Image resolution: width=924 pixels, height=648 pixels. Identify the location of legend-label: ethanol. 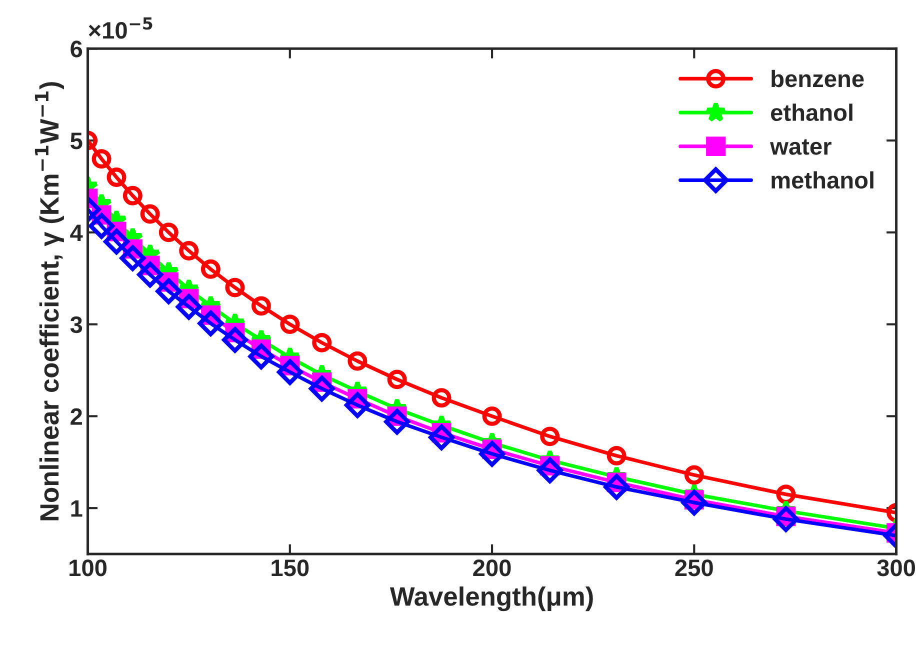
(811, 113).